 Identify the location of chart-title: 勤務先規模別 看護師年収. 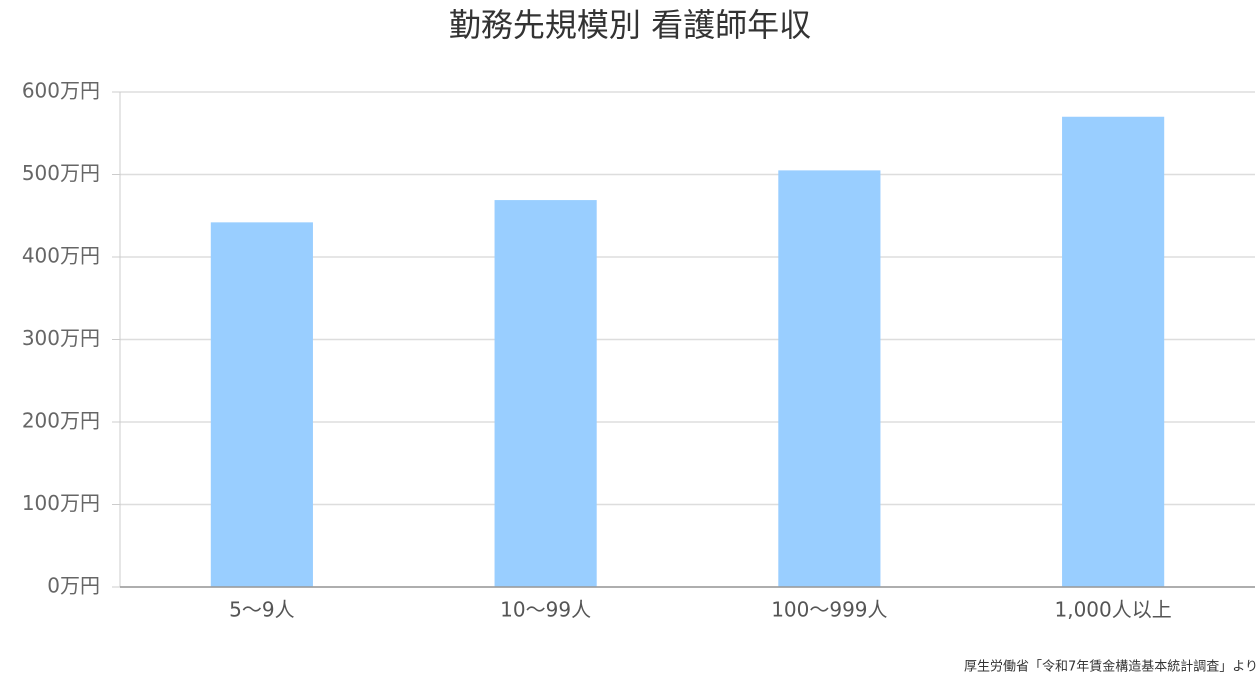
(630, 25).